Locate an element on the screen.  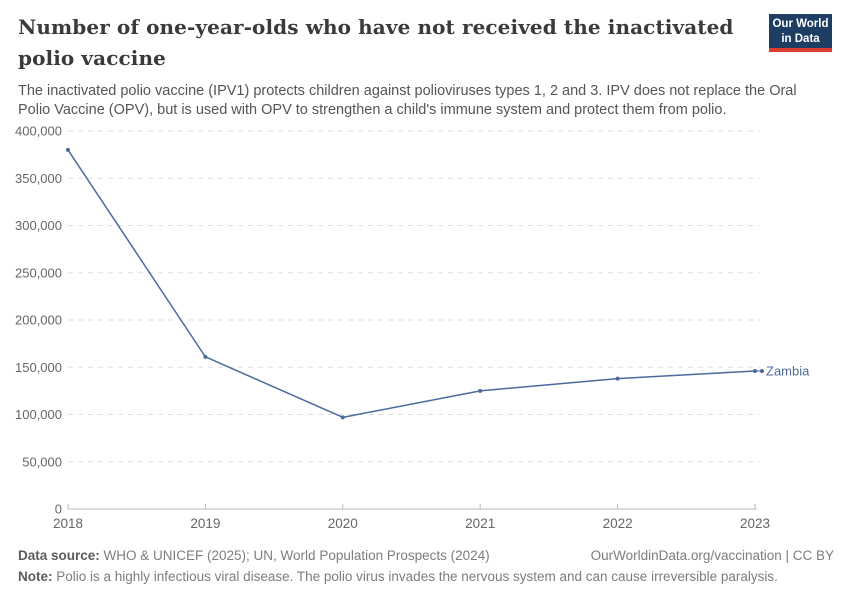
x-axis-tick-label: 2023 is located at coordinates (755, 523).